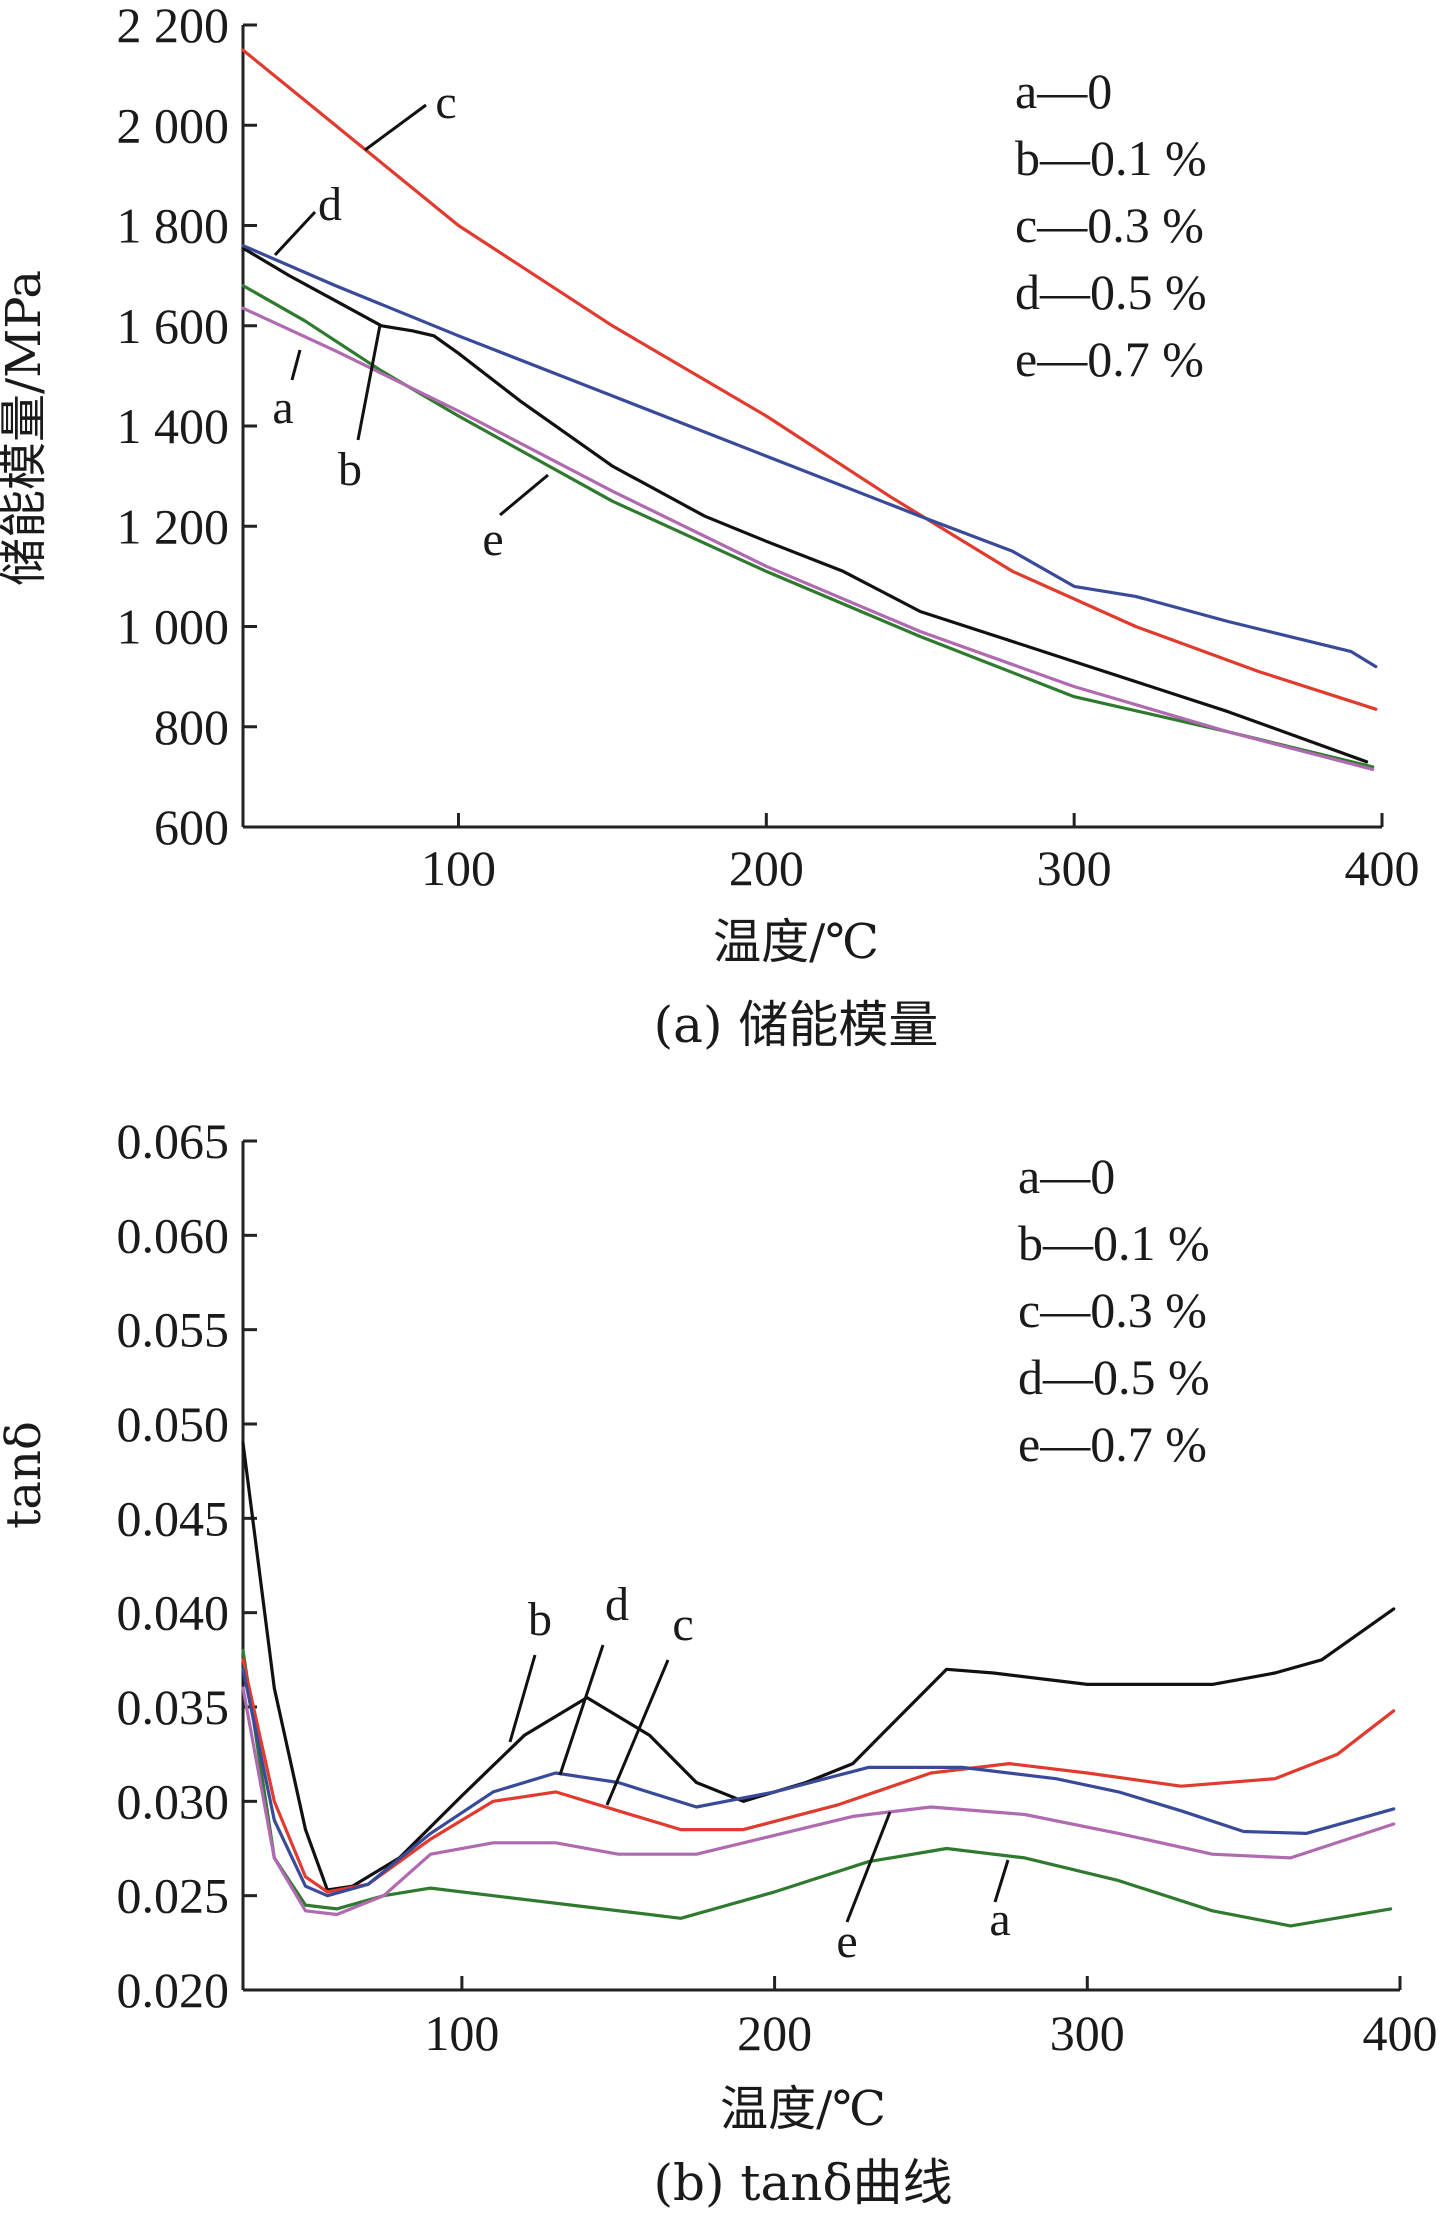 The height and width of the screenshot is (2220, 1453). I want to click on y-tick-label: 1 400, so click(173, 426).